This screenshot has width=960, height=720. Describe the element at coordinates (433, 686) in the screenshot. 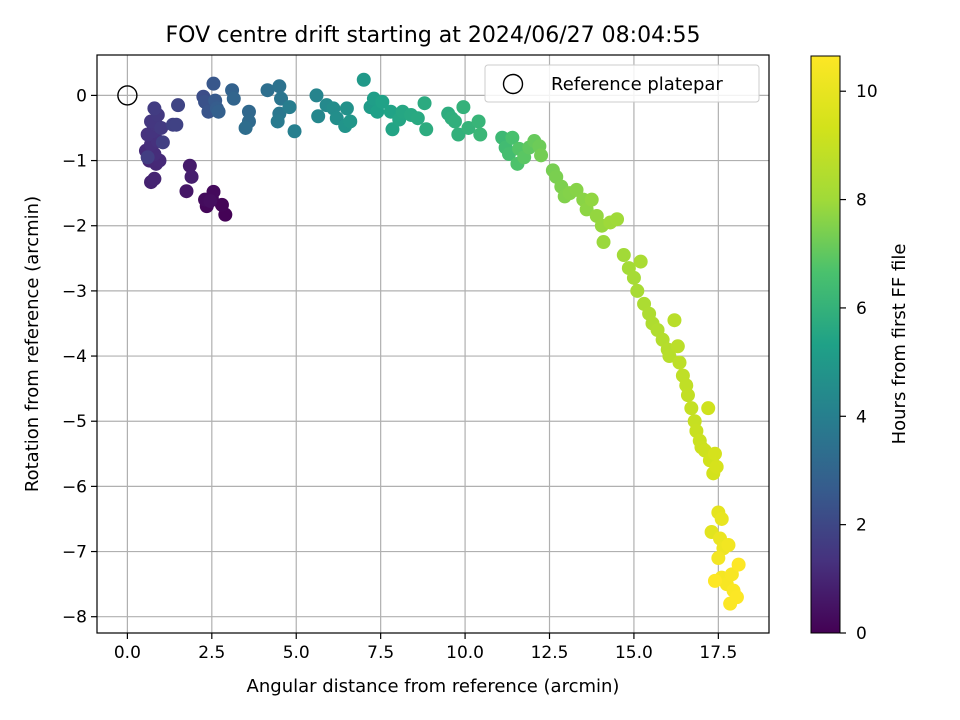

I see `x-axis-label: Angular distance from reference (arcmin)` at that location.